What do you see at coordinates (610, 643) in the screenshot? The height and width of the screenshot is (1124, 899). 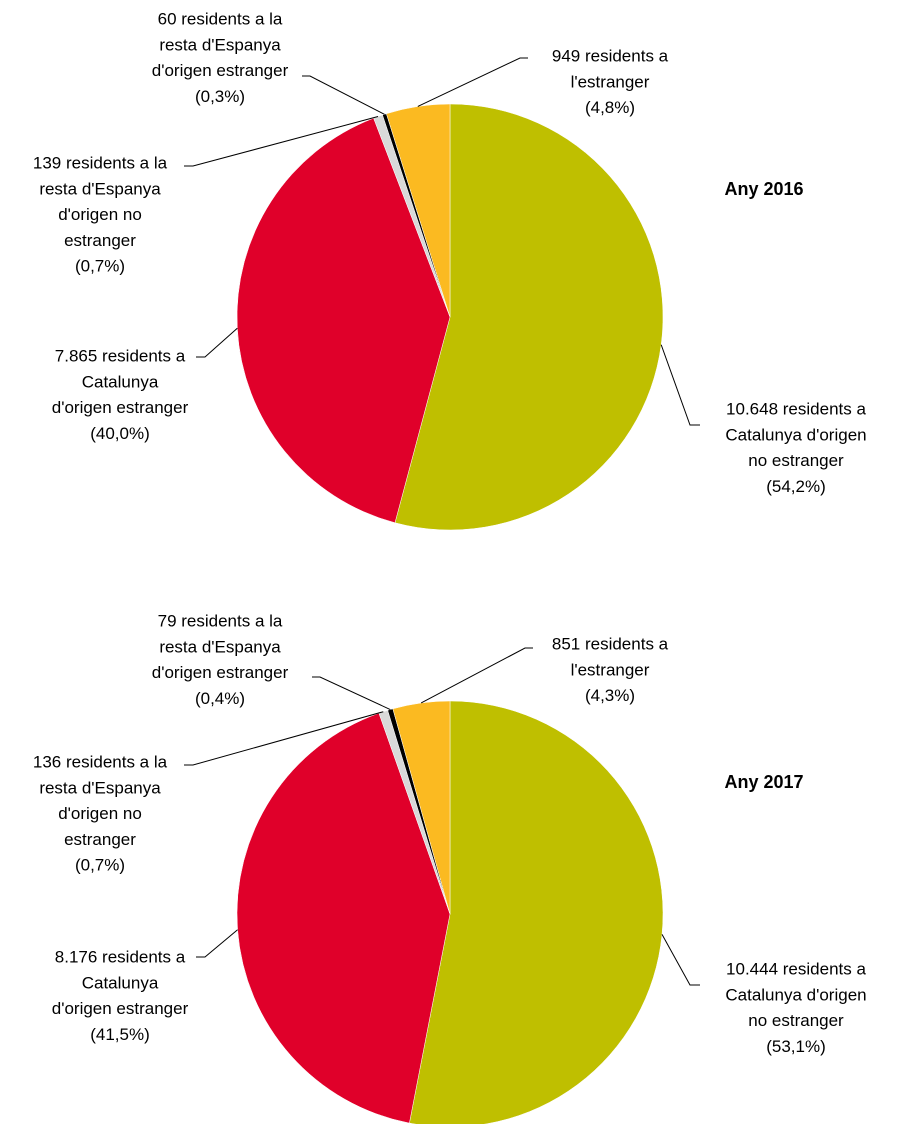 I see `data-label: 851 residents a` at bounding box center [610, 643].